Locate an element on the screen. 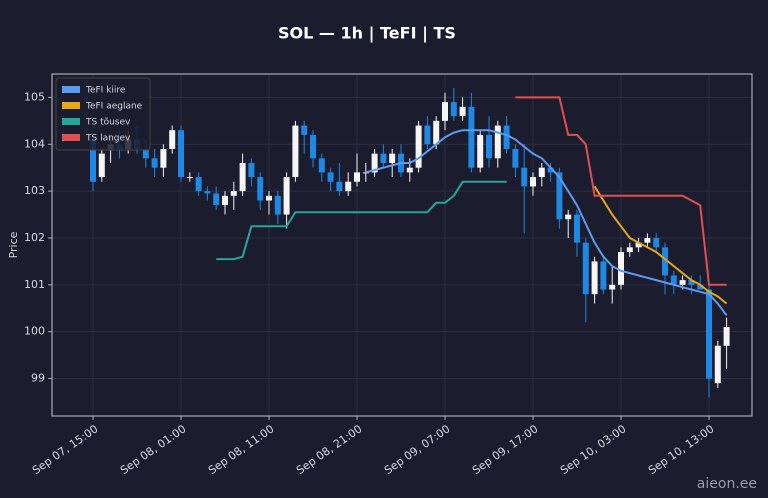  y-tick-label: 104 is located at coordinates (34, 143).